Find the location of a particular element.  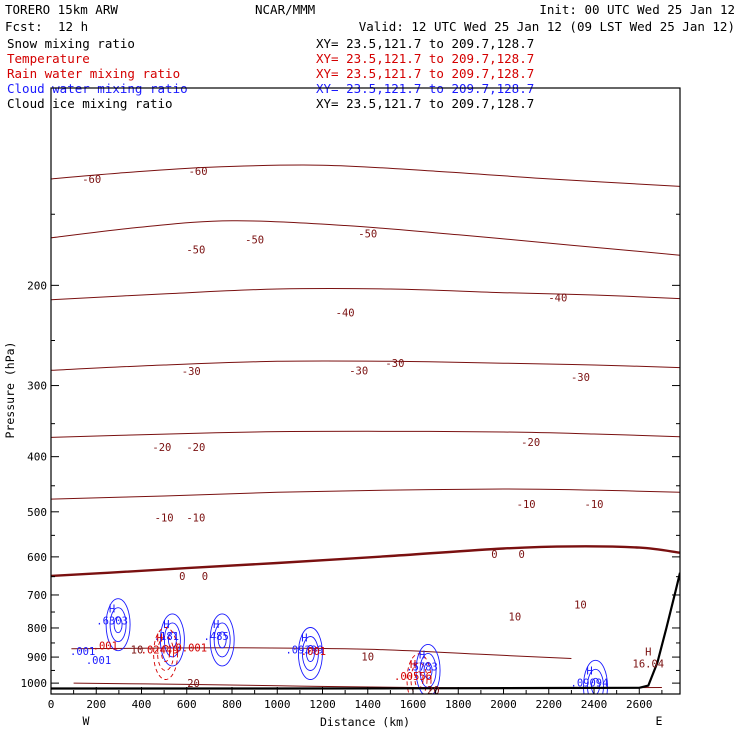

x-tick-label: 200 is located at coordinates (96, 704).